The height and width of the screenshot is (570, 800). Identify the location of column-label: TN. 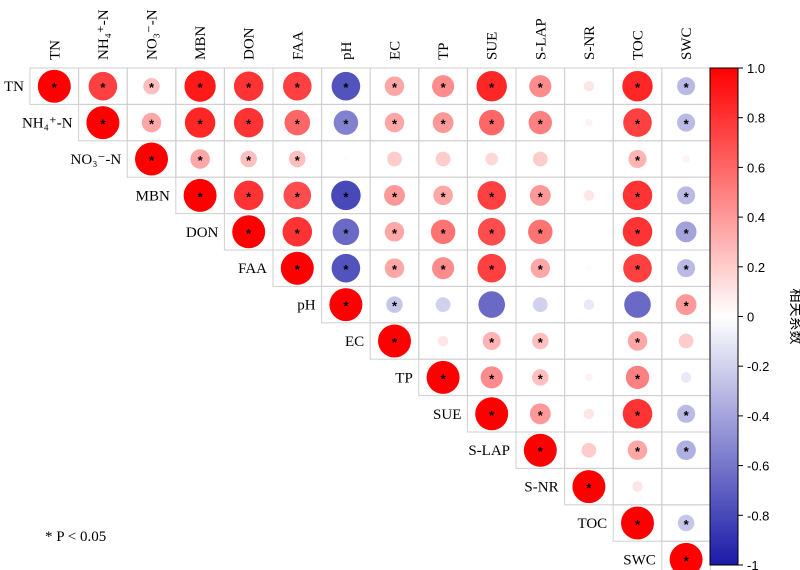
(55, 50).